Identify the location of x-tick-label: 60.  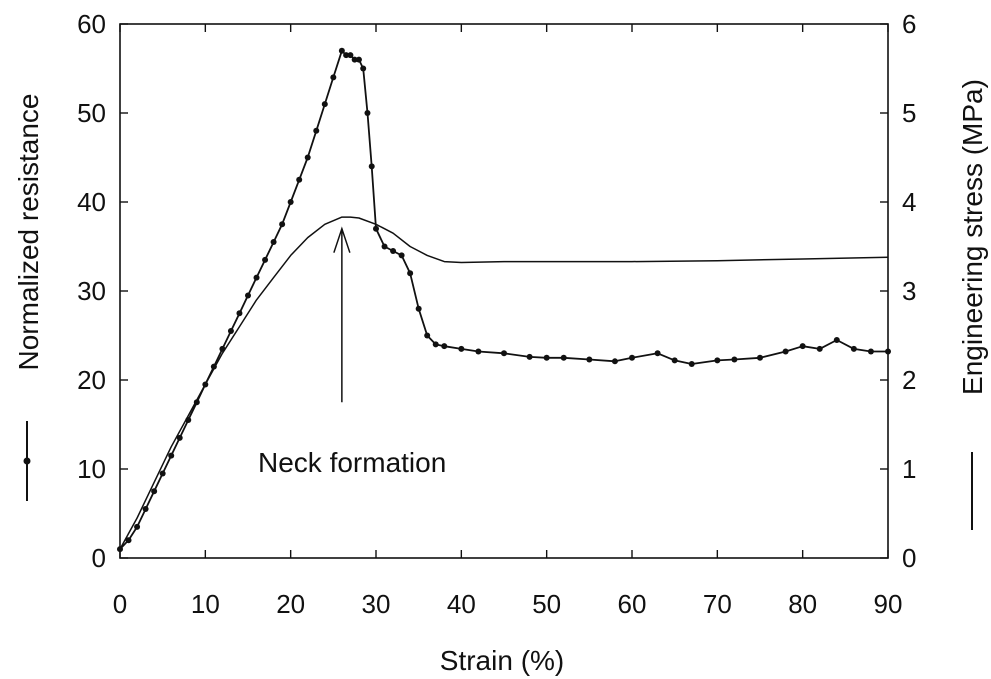
(632, 604).